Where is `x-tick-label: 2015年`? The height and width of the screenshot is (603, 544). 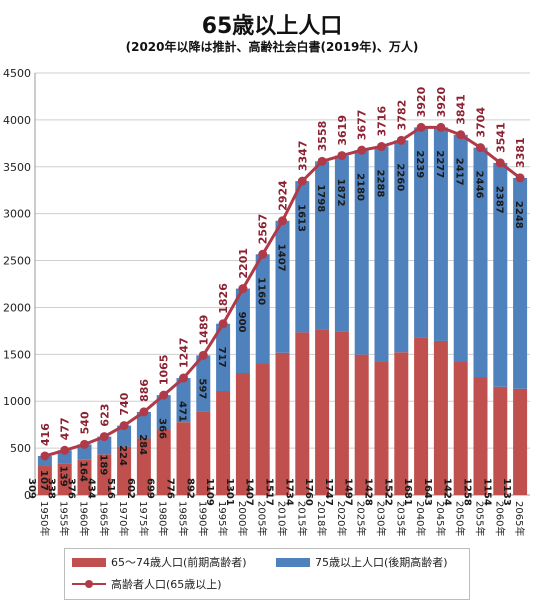
x-tick-label: 2015年 is located at coordinates (301, 518).